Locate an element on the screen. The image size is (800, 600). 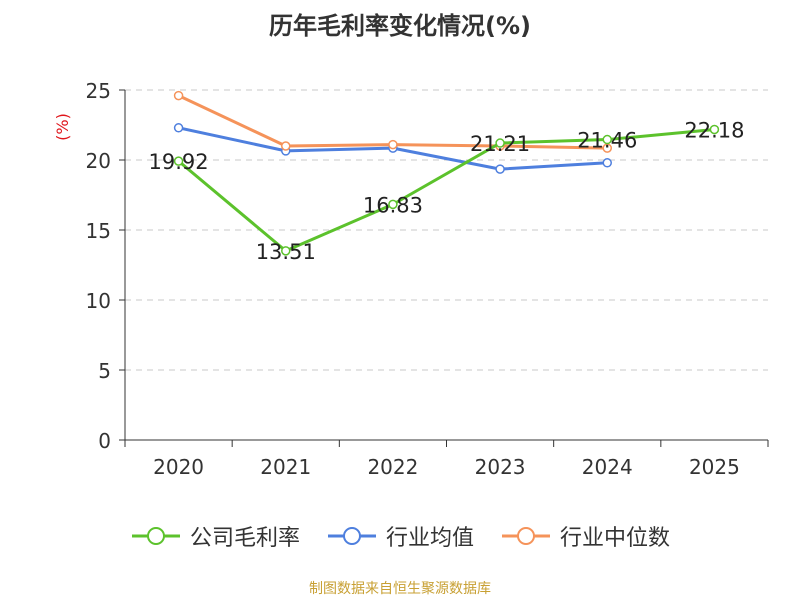
data-label: 21.46 is located at coordinates (607, 141).